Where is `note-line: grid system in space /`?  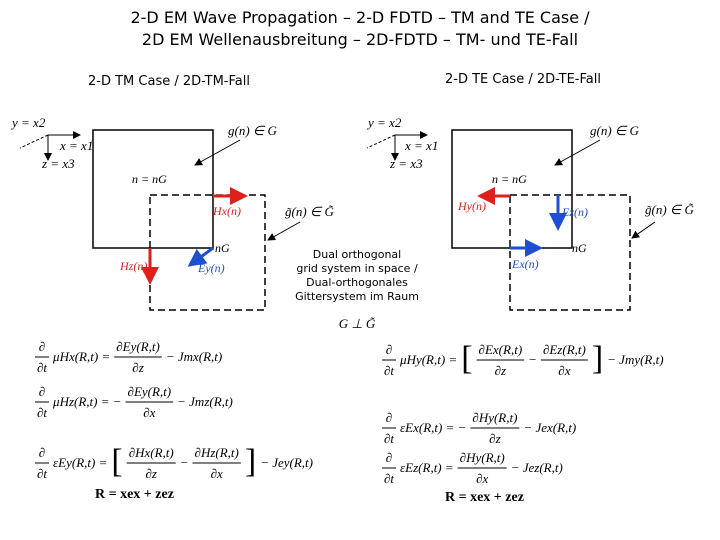
note-line: grid system in space / is located at coordinates (357, 268).